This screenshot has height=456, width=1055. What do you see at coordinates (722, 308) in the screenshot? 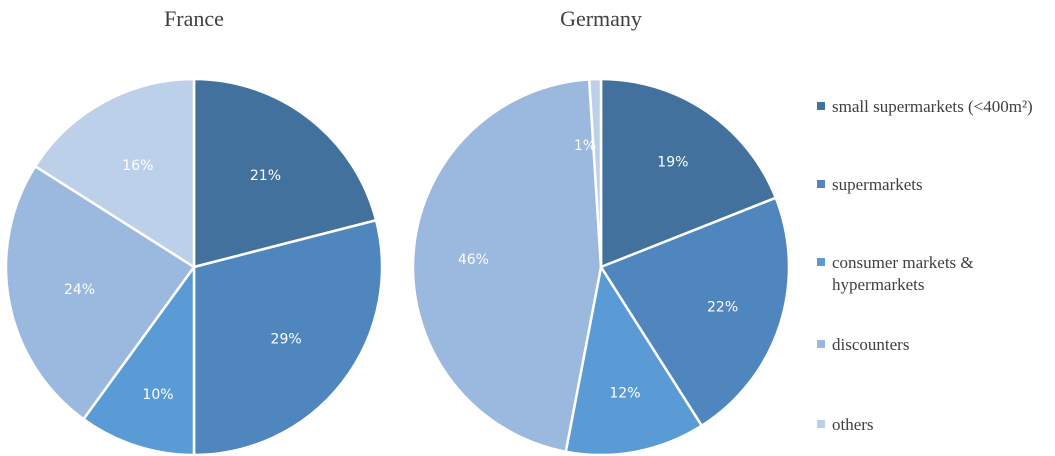
I see `data-label-germany-supermarkets: 22%` at bounding box center [722, 308].